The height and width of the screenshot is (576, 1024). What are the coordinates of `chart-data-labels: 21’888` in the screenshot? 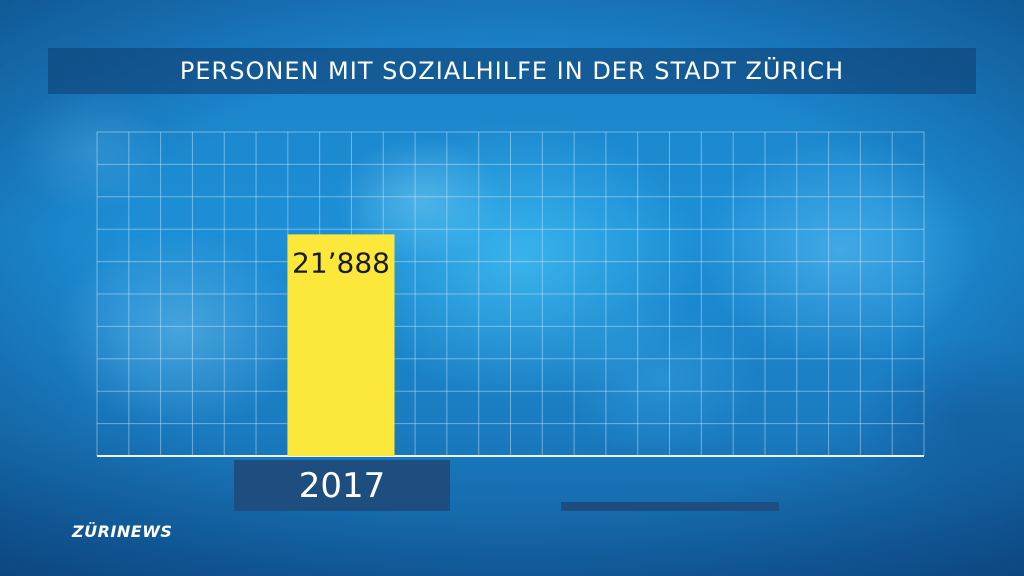 It's located at (341, 262).